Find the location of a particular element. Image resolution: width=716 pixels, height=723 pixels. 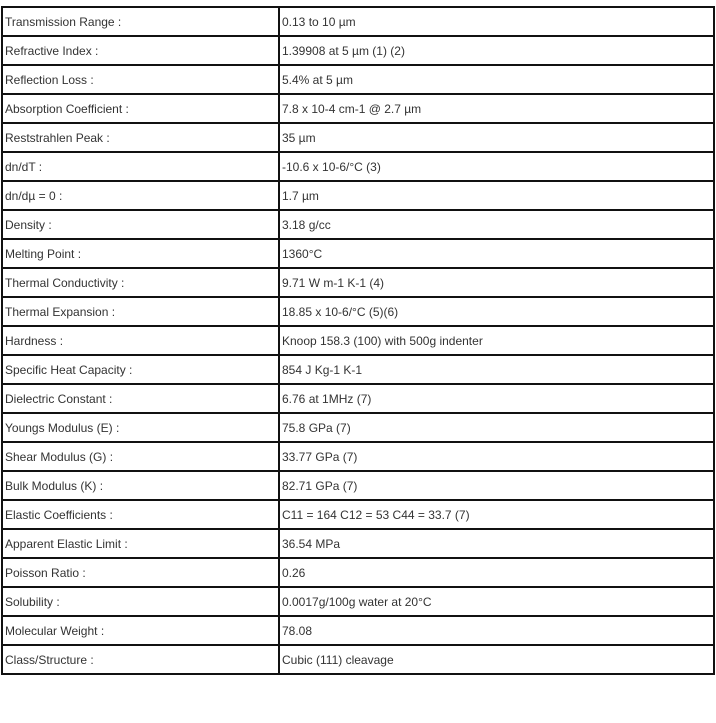

property-value: 82.71 GPa (7) is located at coordinates (496, 485).